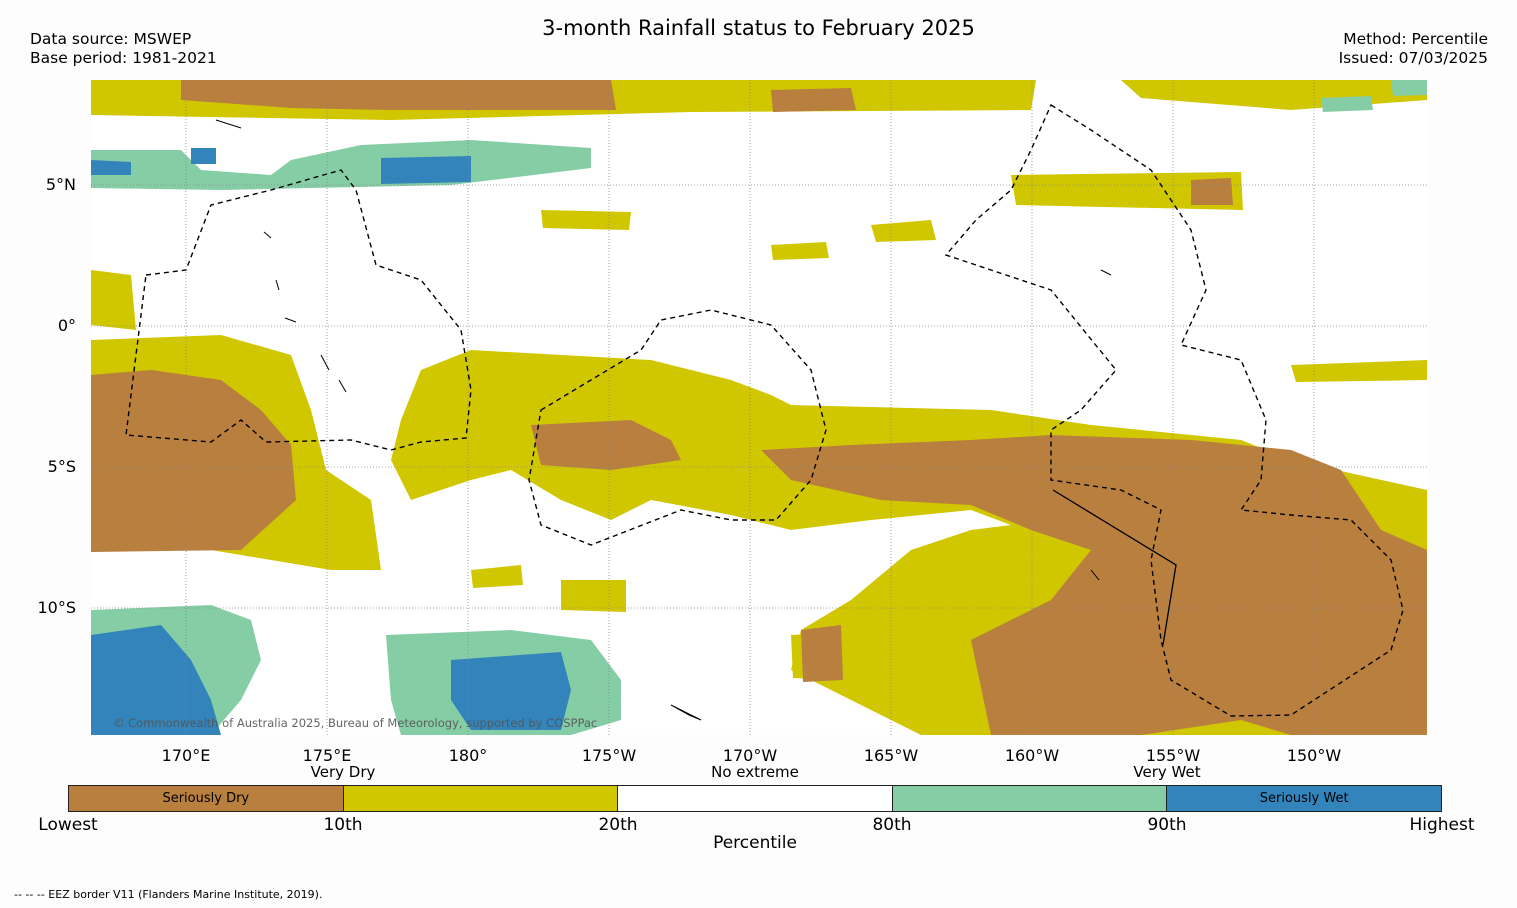 This screenshot has width=1517, height=908. Describe the element at coordinates (56, 607) in the screenshot. I see `lat-label-10s: 10°S` at that location.